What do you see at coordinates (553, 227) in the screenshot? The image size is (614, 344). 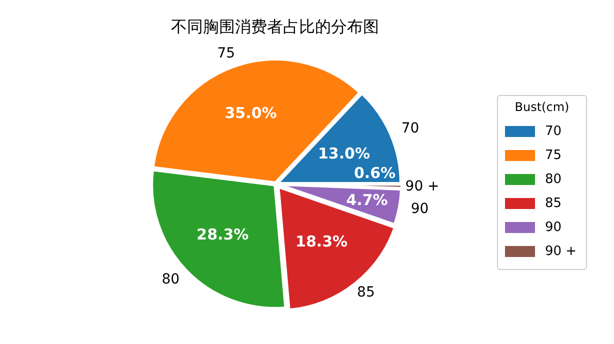 I see `legend-label: 90` at bounding box center [553, 227].